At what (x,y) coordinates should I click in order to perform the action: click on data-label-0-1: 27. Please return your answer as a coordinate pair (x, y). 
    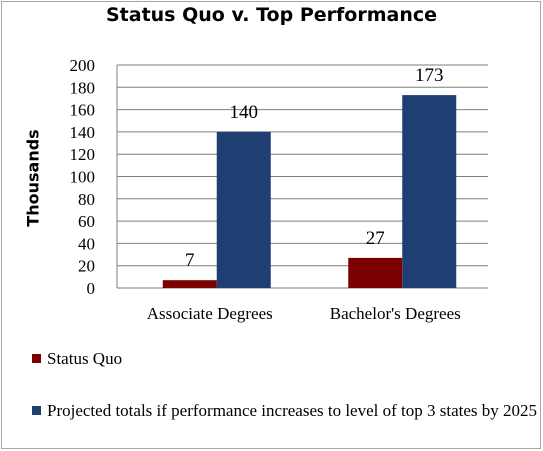
    Looking at the image, I should click on (375, 238).